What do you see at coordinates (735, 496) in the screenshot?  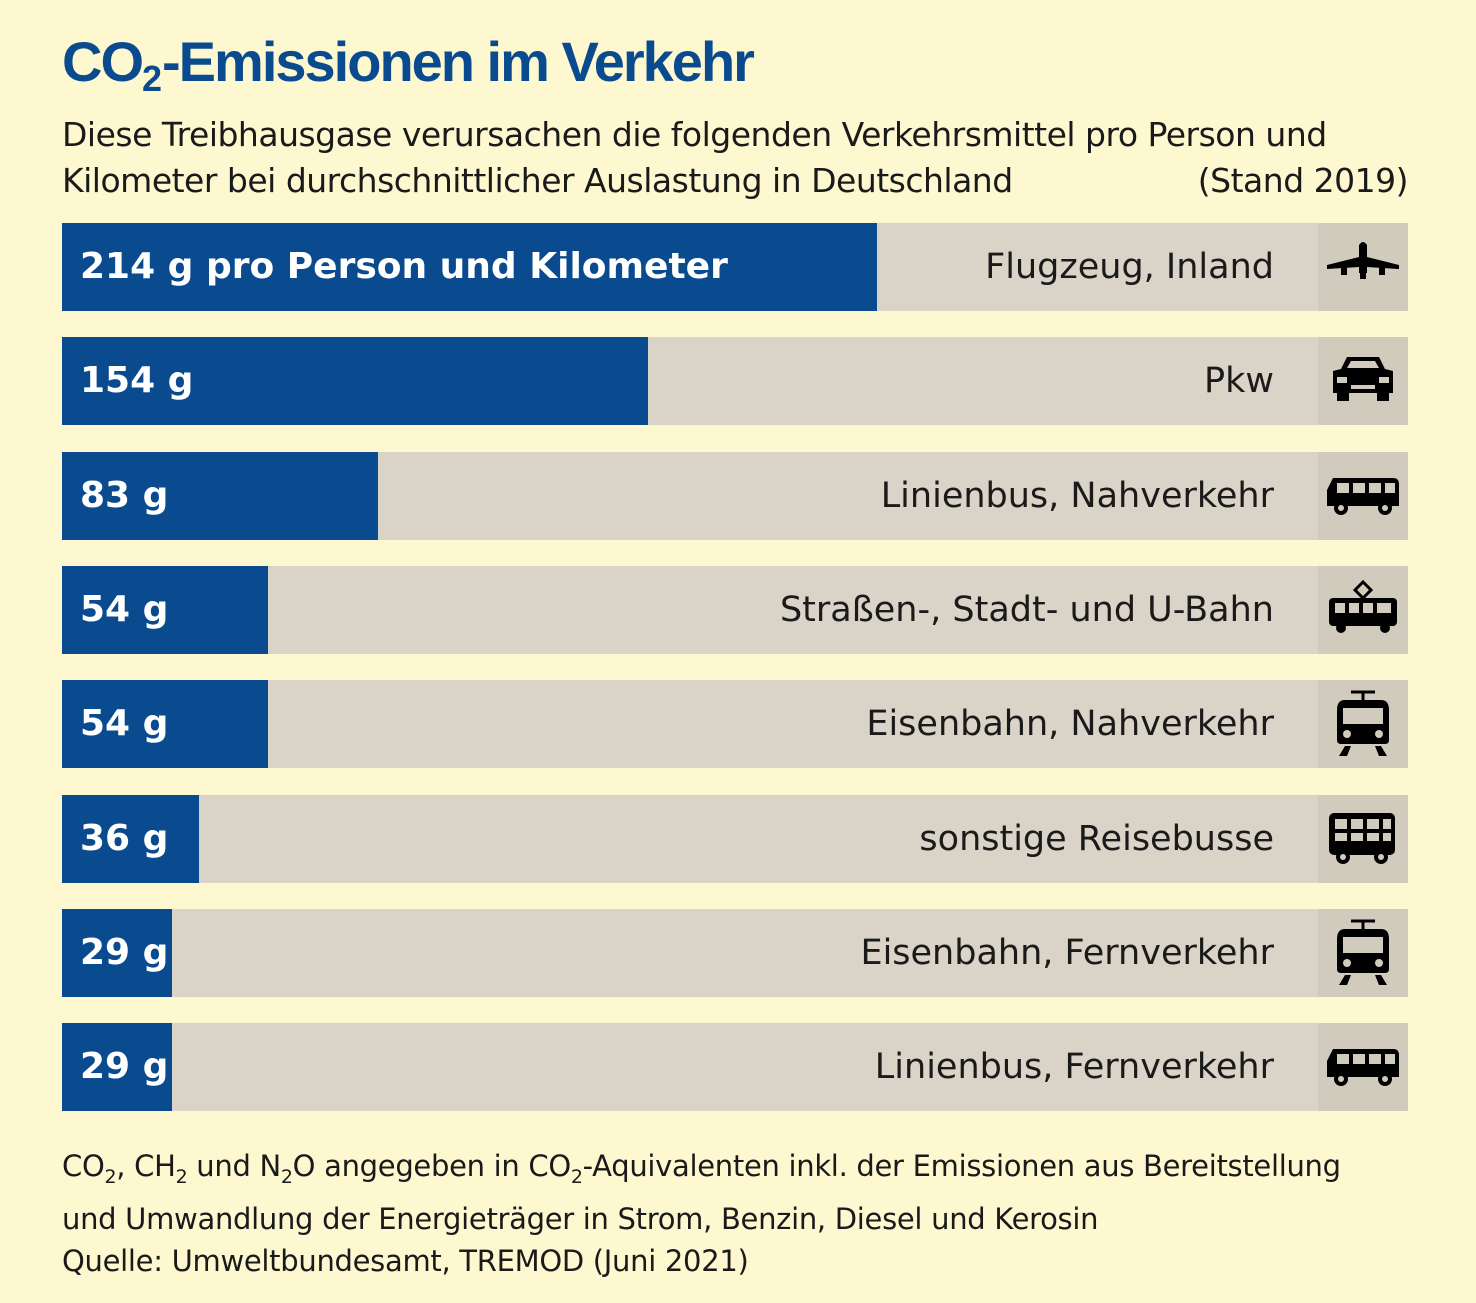 I see `bar-row: 83 g Linienbus, Nahverkehr` at bounding box center [735, 496].